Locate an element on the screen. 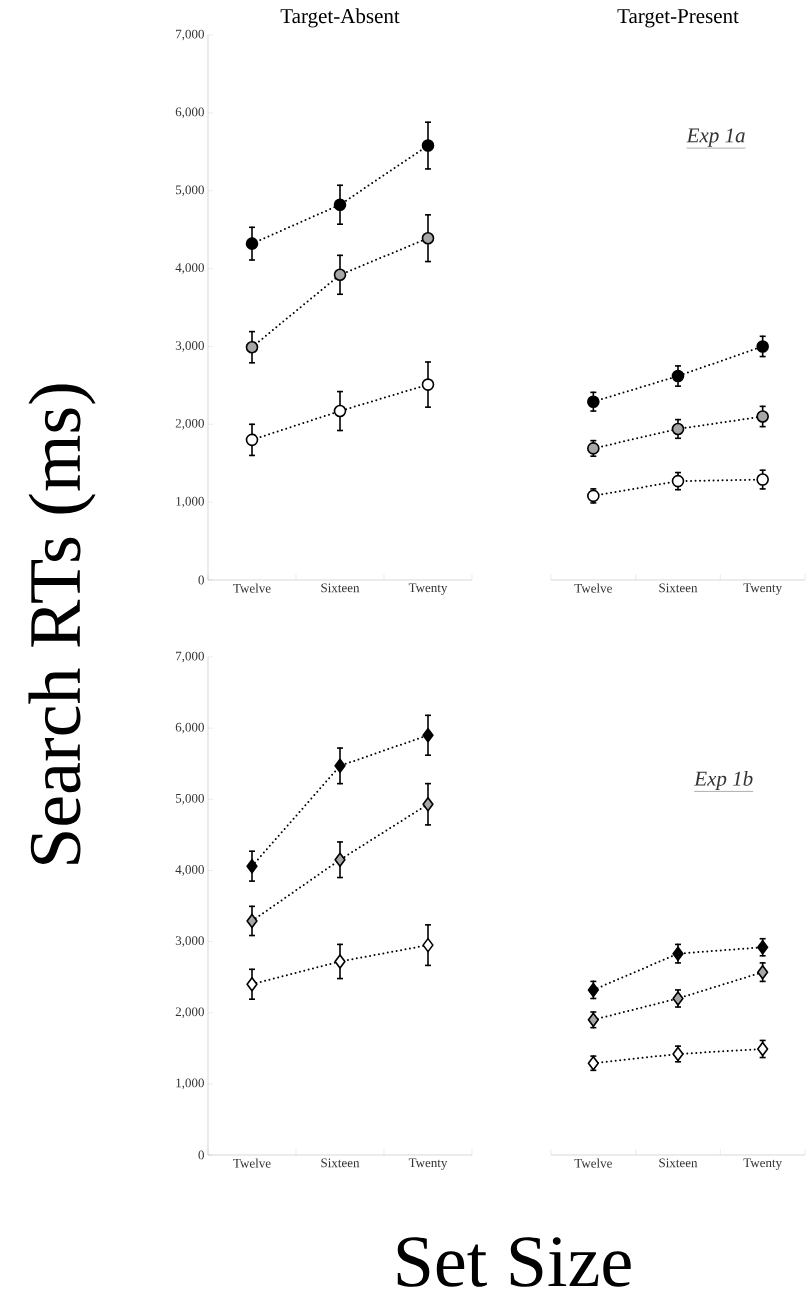 The image size is (809, 1310). annotation: Exp 1a is located at coordinates (715, 137).